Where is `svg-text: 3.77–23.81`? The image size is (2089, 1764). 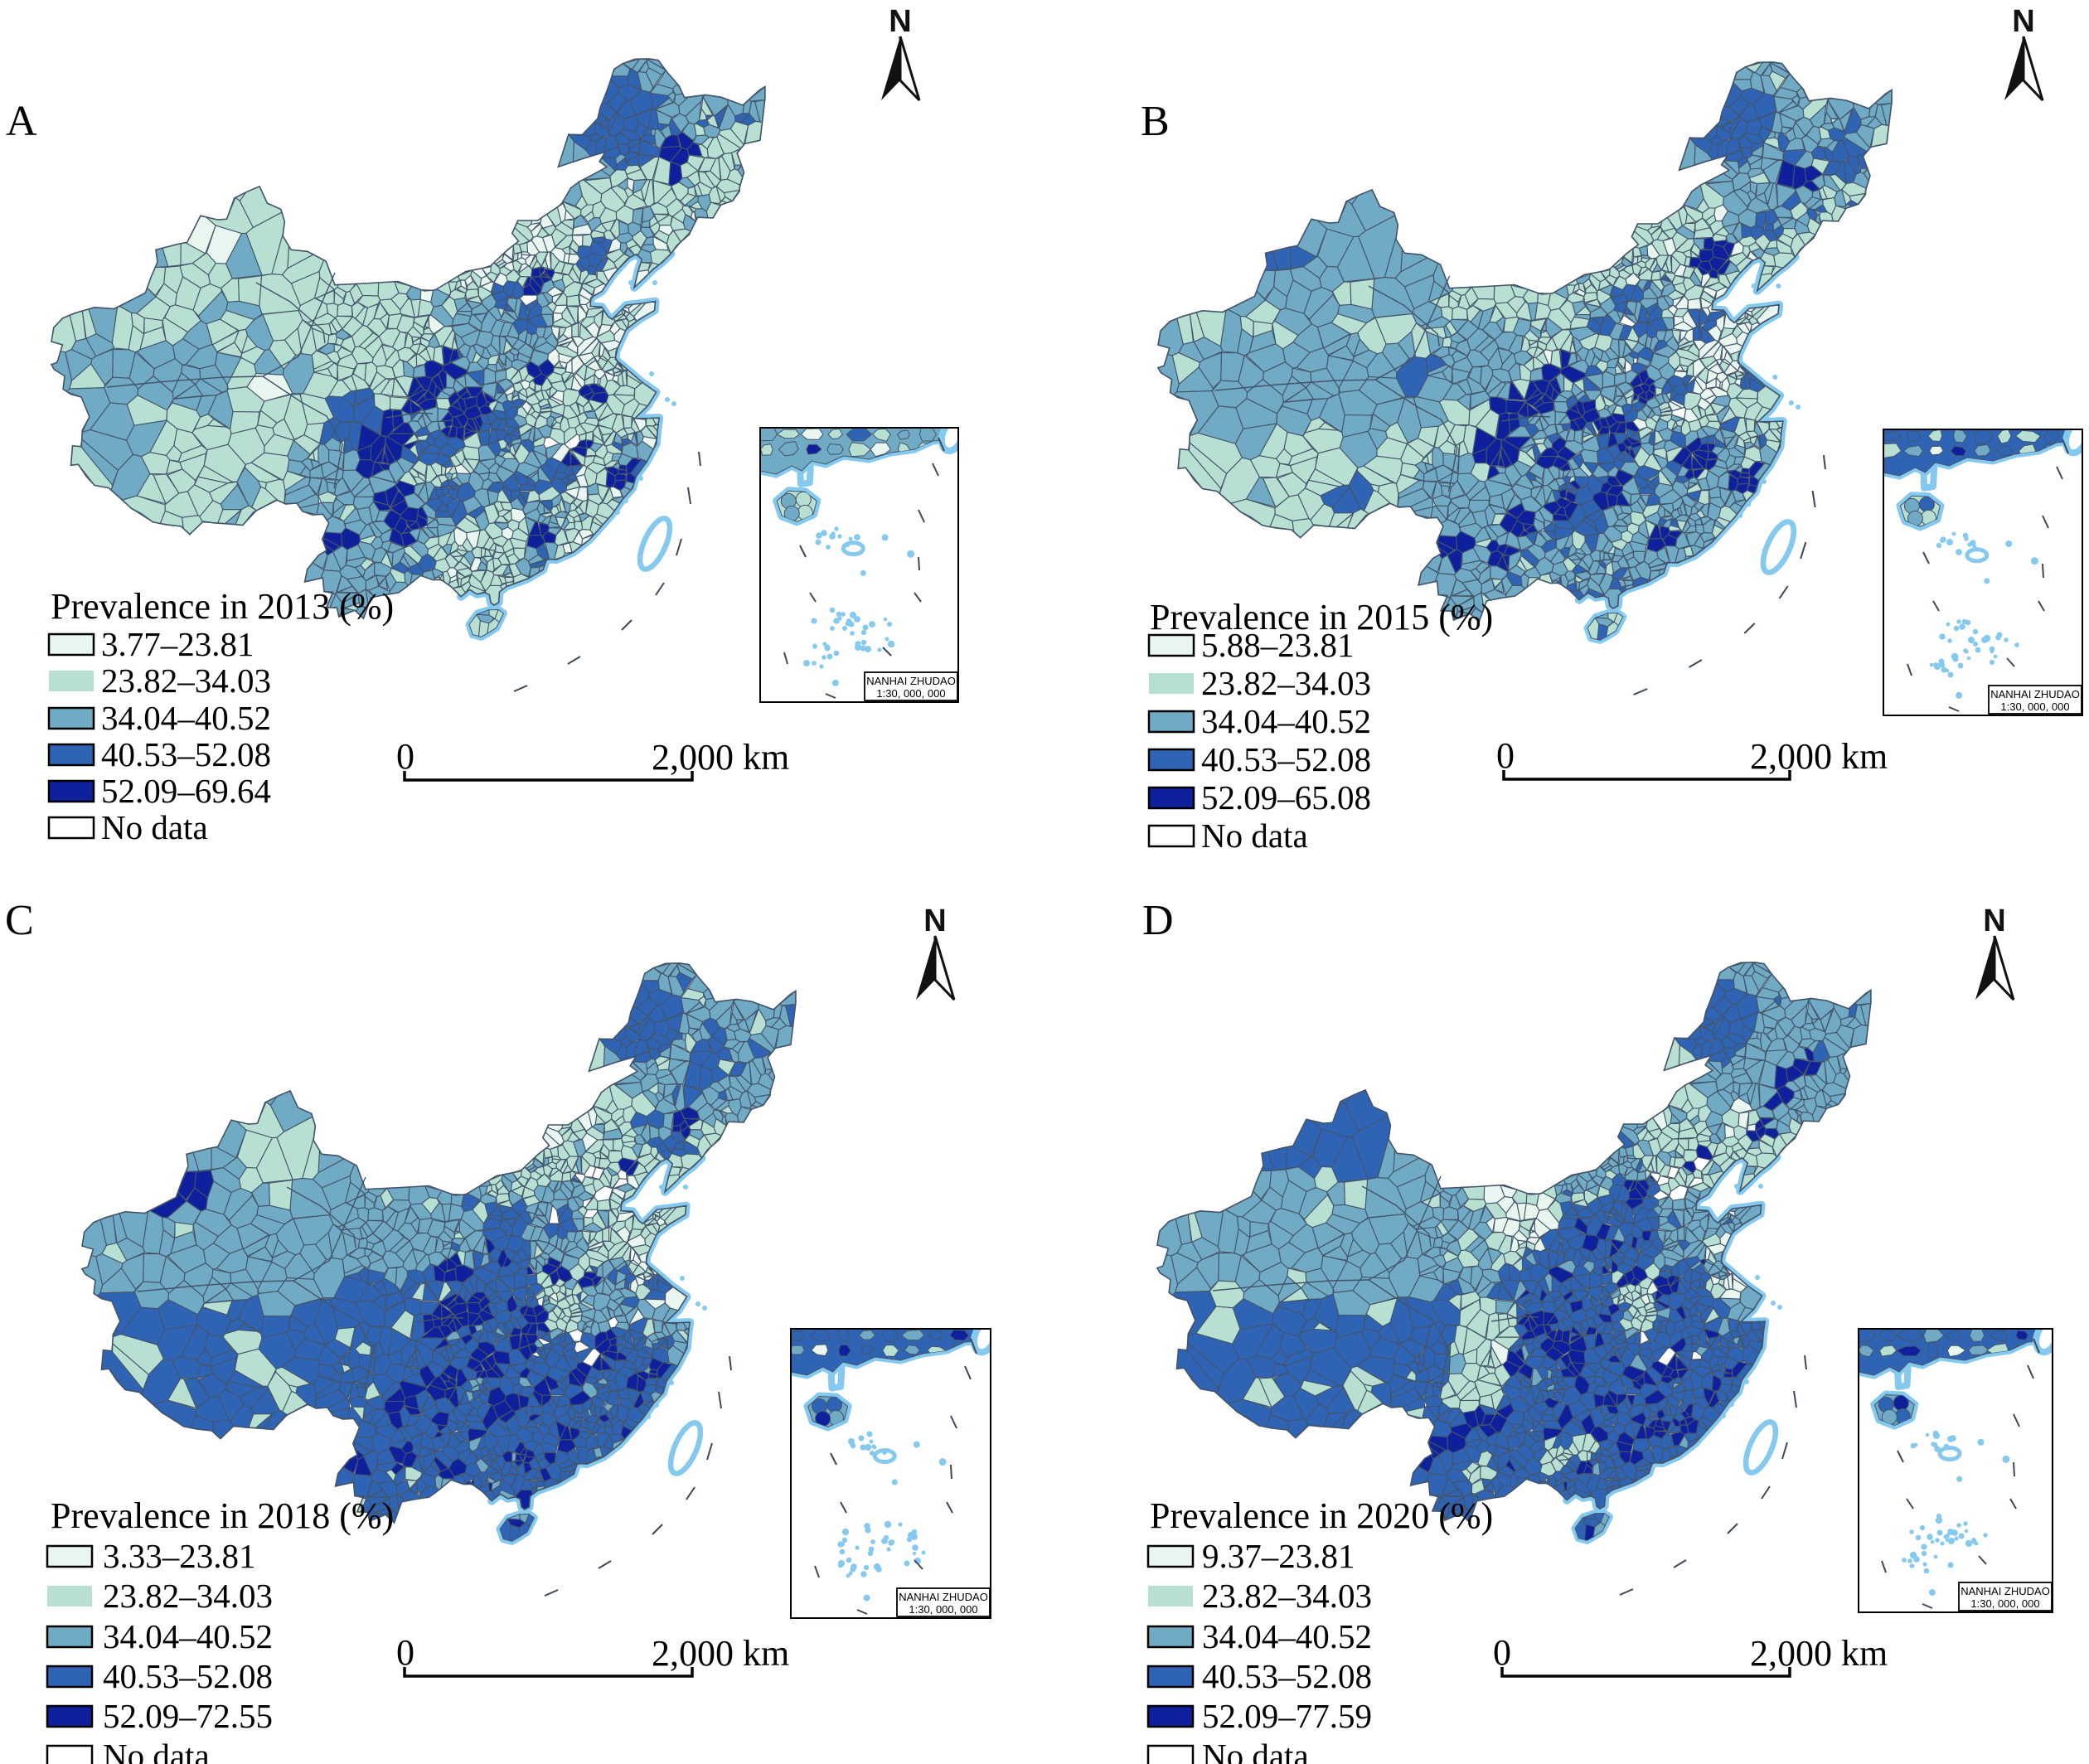
svg-text: 3.77–23.81 is located at coordinates (178, 644).